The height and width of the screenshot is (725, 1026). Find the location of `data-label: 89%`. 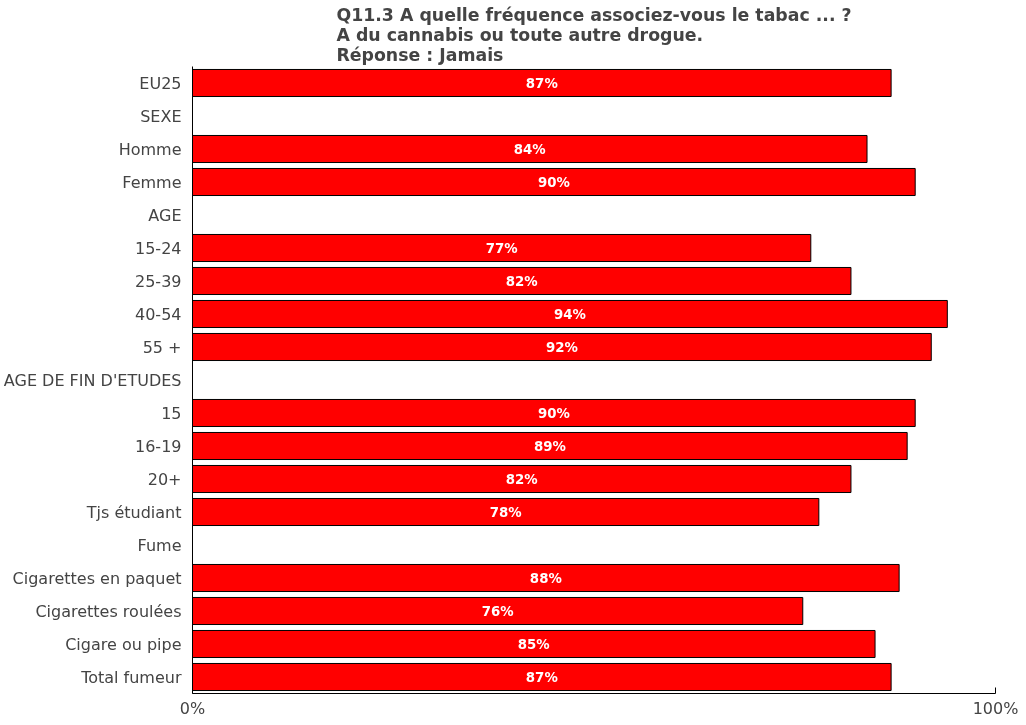

data-label: 89% is located at coordinates (549, 446).